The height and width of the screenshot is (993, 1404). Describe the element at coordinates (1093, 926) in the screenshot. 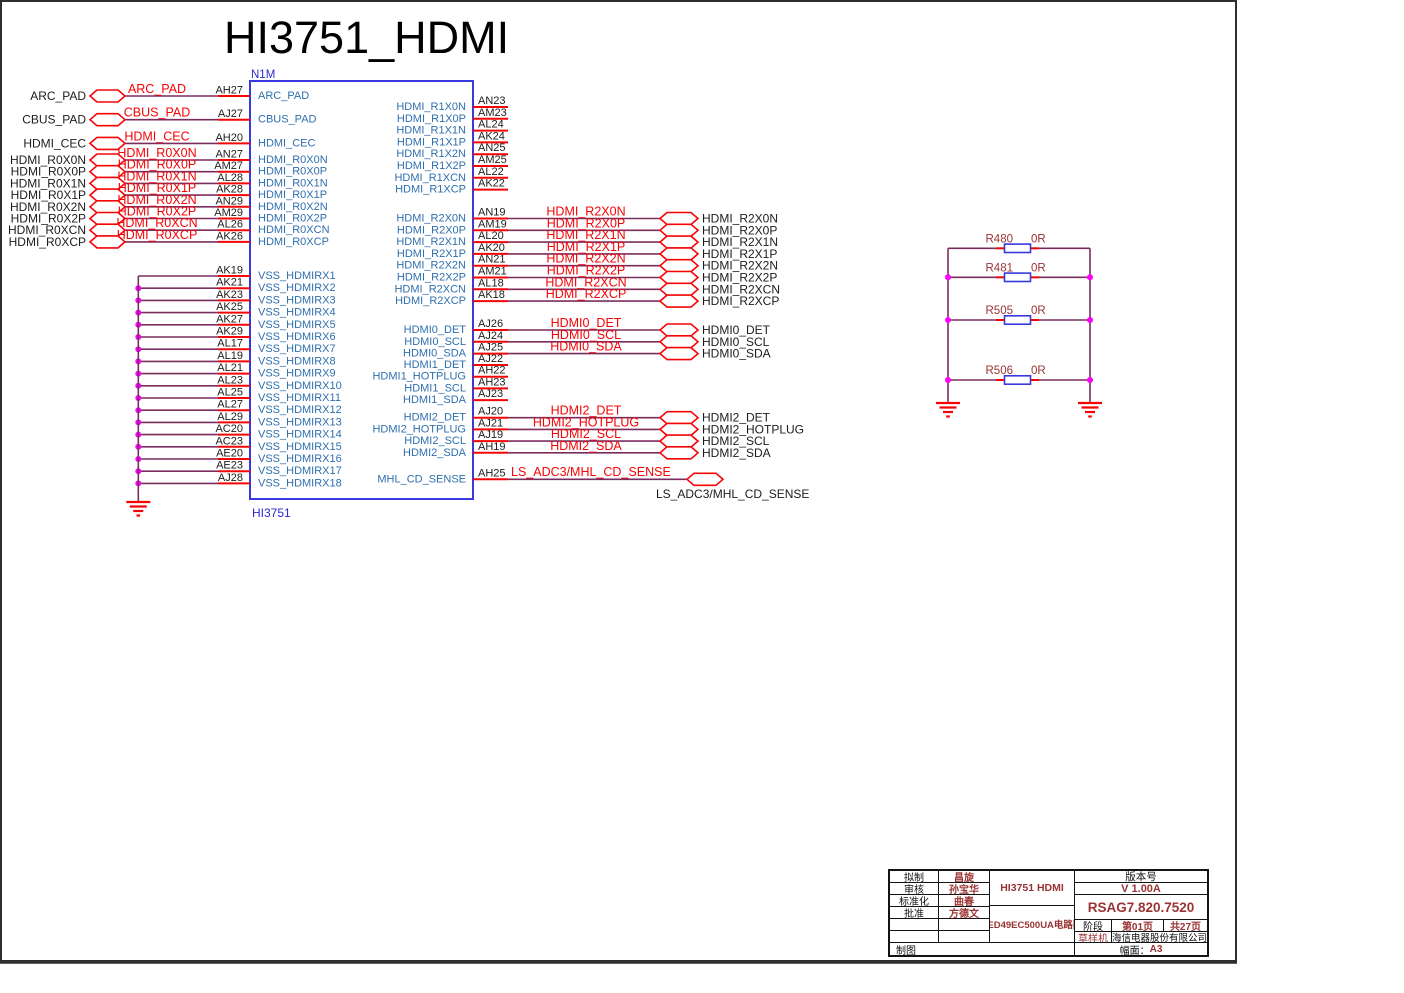

I see `stage-label-cell: 阶段` at that location.